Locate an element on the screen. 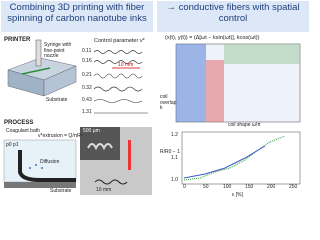  annotation: p0 p1 is located at coordinates (12, 145).